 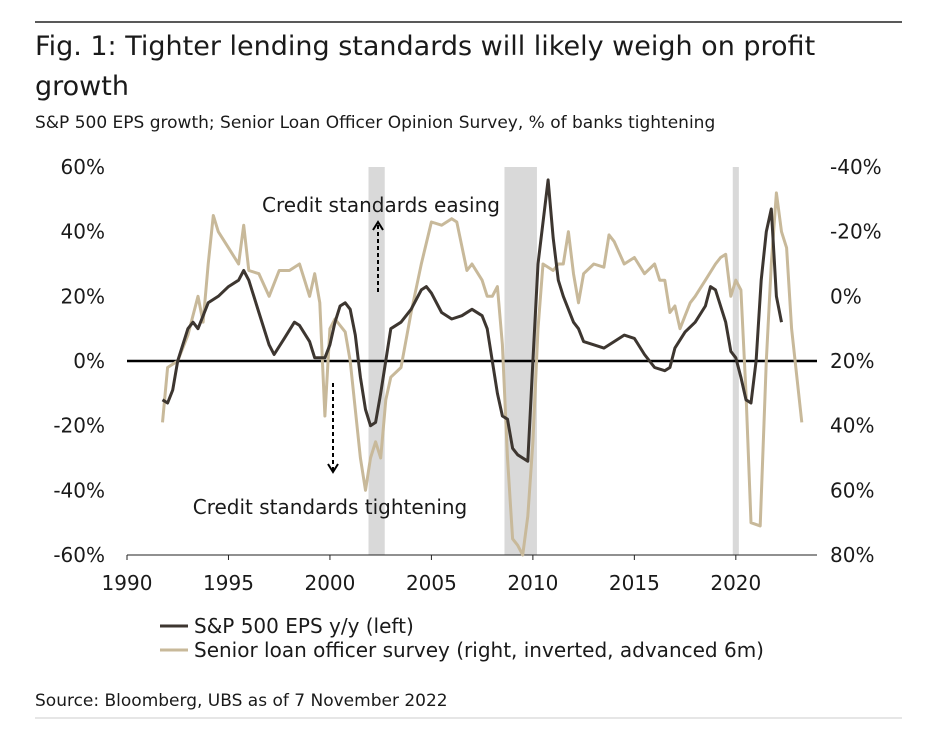 What do you see at coordinates (856, 232) in the screenshot?
I see `y2-tick-label: -20%` at bounding box center [856, 232].